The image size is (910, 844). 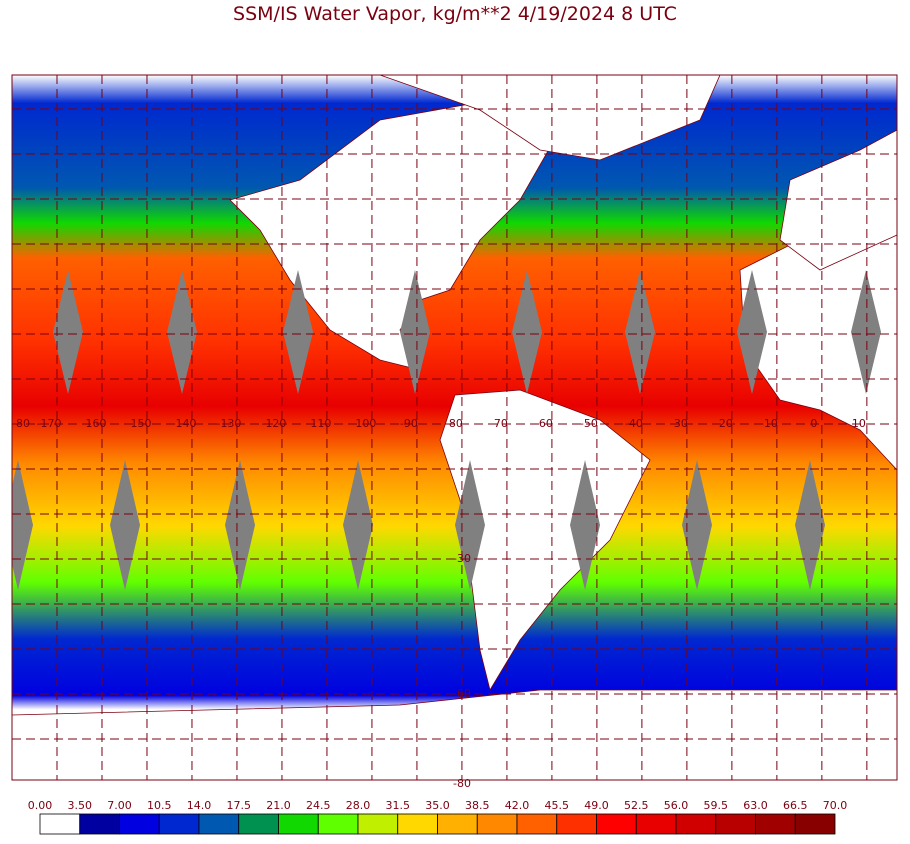 I want to click on longitude-label: -110, so click(x=318, y=423).